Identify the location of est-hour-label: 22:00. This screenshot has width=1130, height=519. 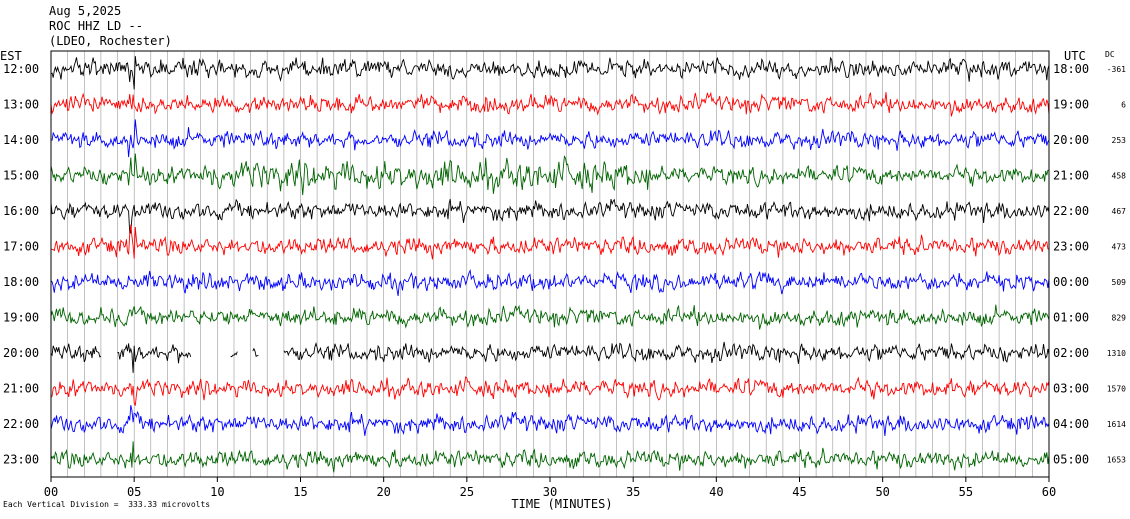
(21, 424).